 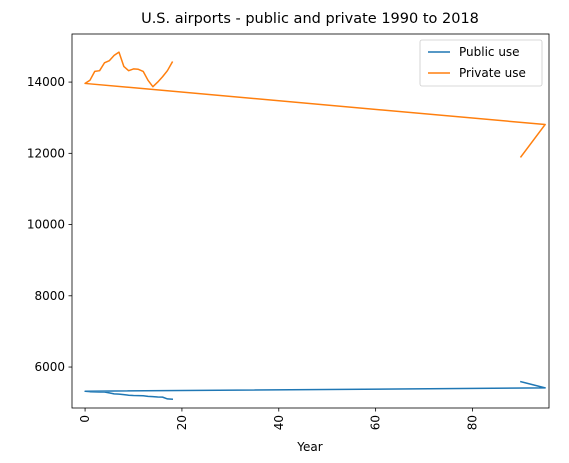 What do you see at coordinates (49, 367) in the screenshot?
I see `y-tick-label-0: 6000` at bounding box center [49, 367].